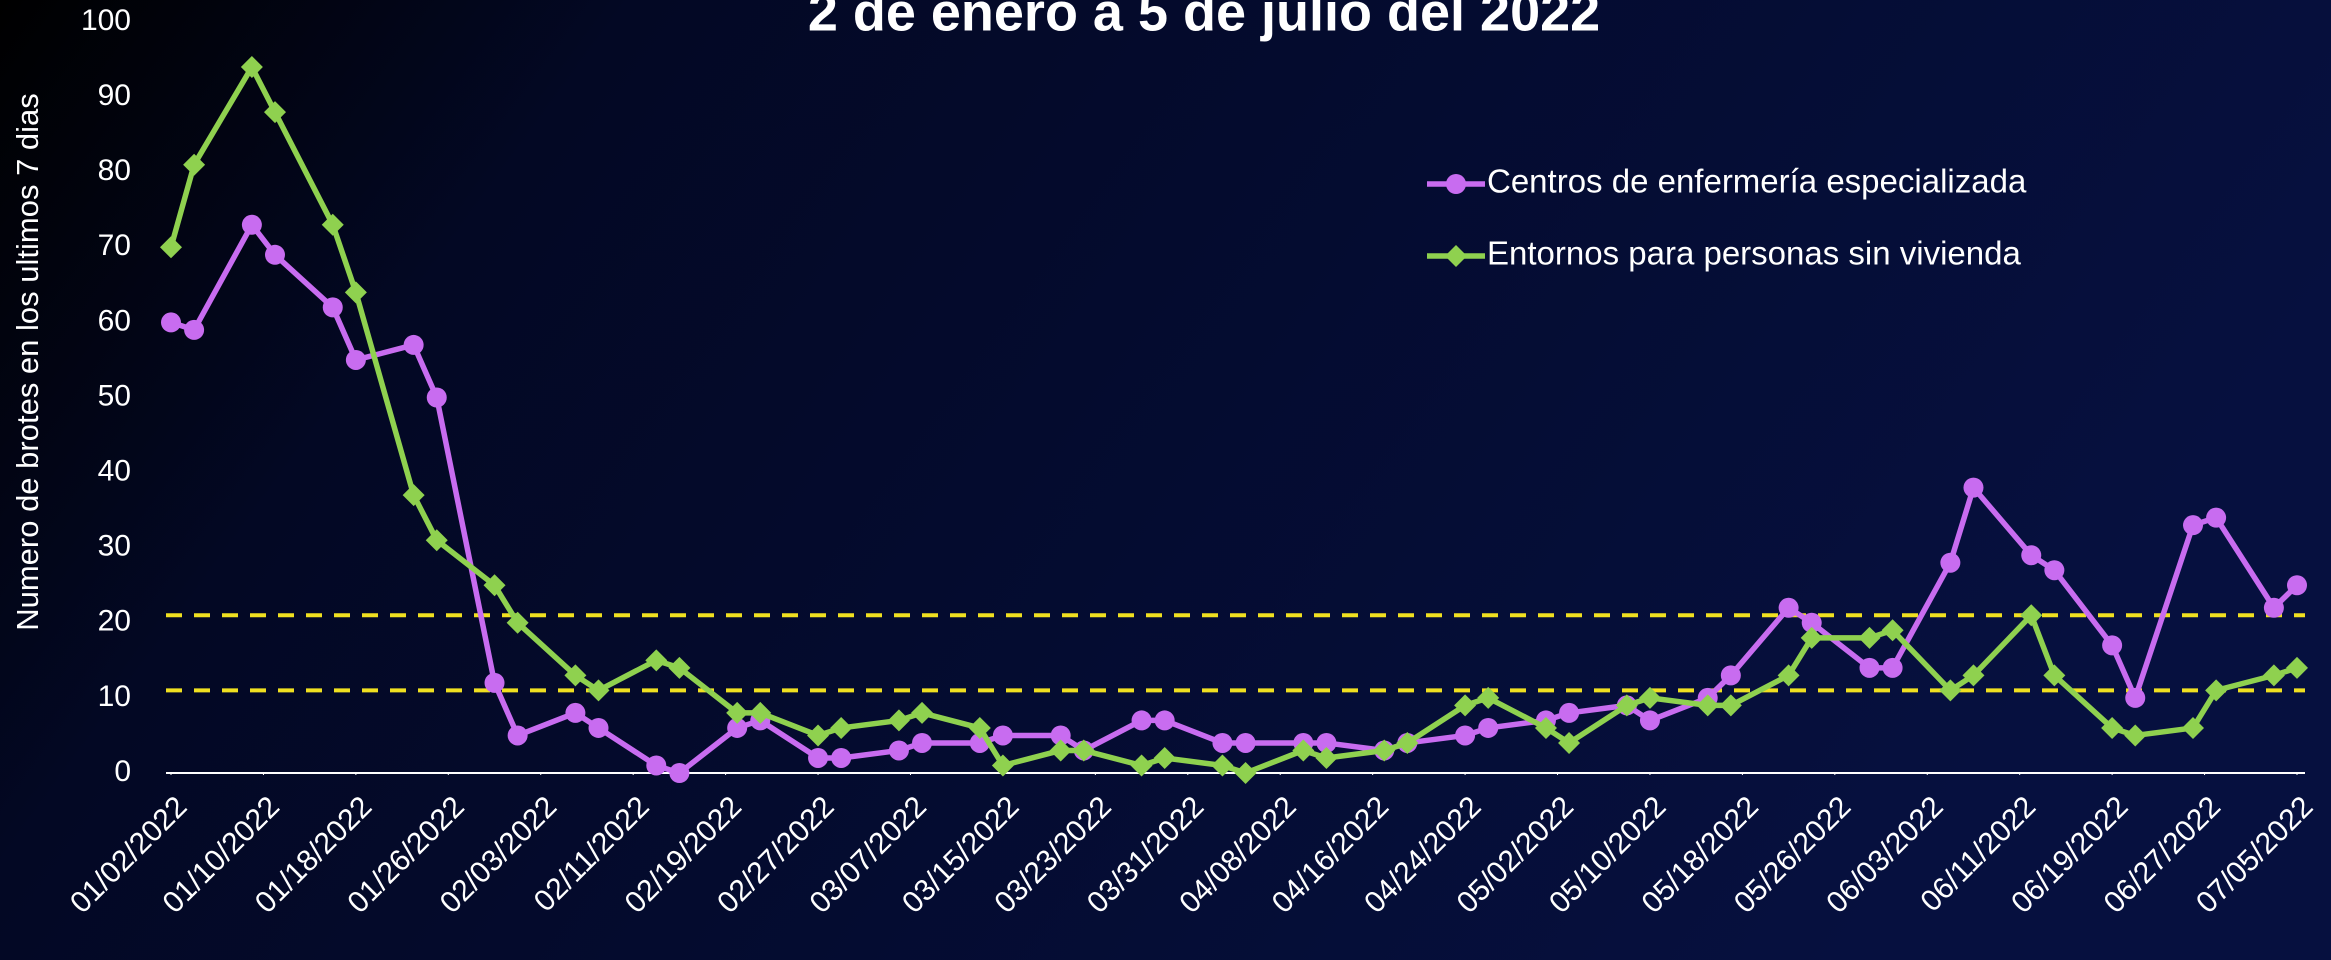  I want to click on y-tick-label: 50, so click(114, 395).